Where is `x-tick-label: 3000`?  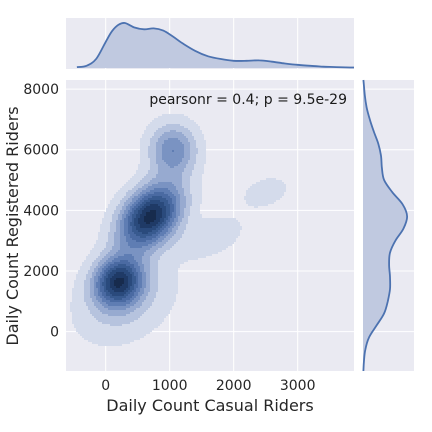
x-tick-label: 3000 is located at coordinates (298, 386).